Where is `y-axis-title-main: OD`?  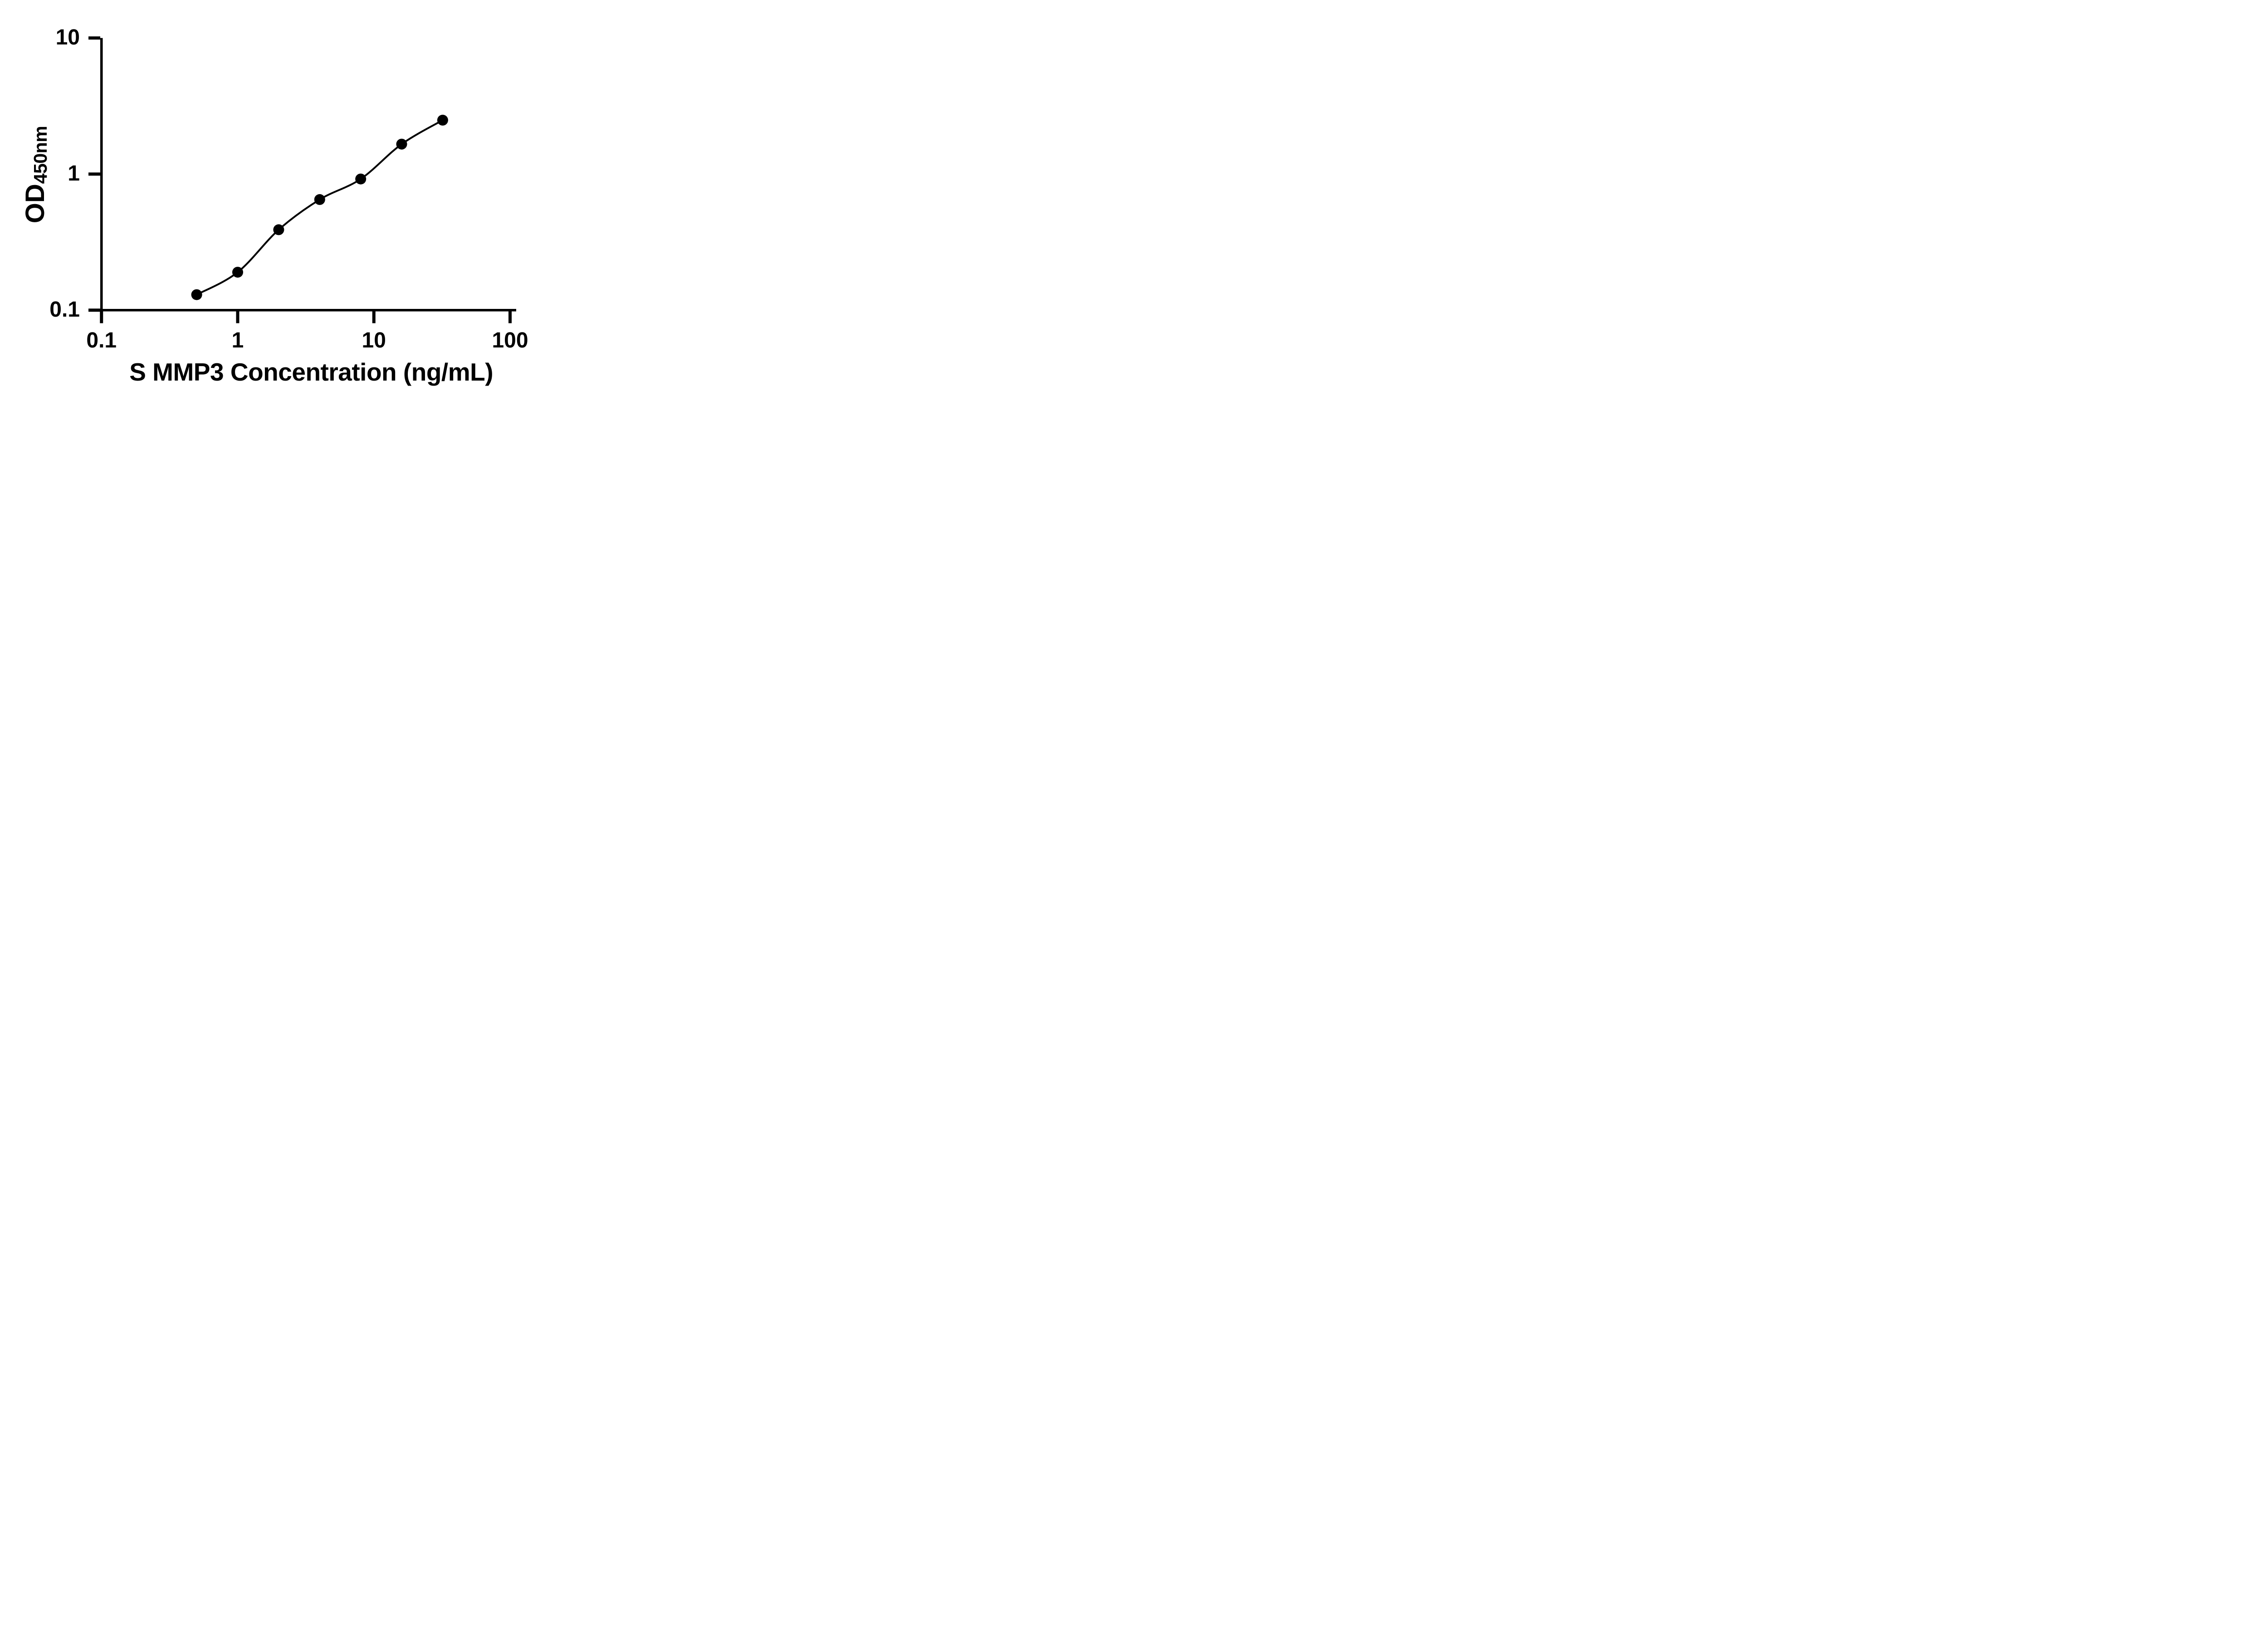
y-axis-title-main: OD is located at coordinates (35, 203).